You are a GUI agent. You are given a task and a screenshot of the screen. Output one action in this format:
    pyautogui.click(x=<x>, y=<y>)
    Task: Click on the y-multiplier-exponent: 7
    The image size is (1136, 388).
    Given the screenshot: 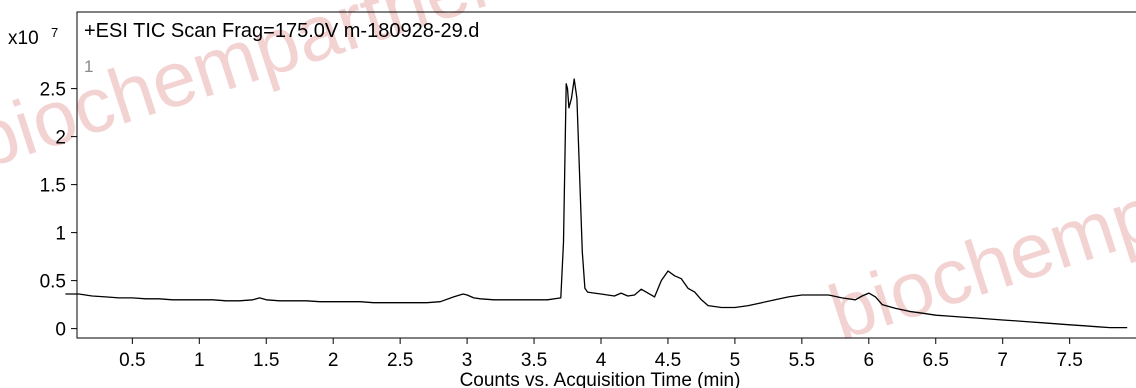 What is the action you would take?
    pyautogui.click(x=54, y=32)
    